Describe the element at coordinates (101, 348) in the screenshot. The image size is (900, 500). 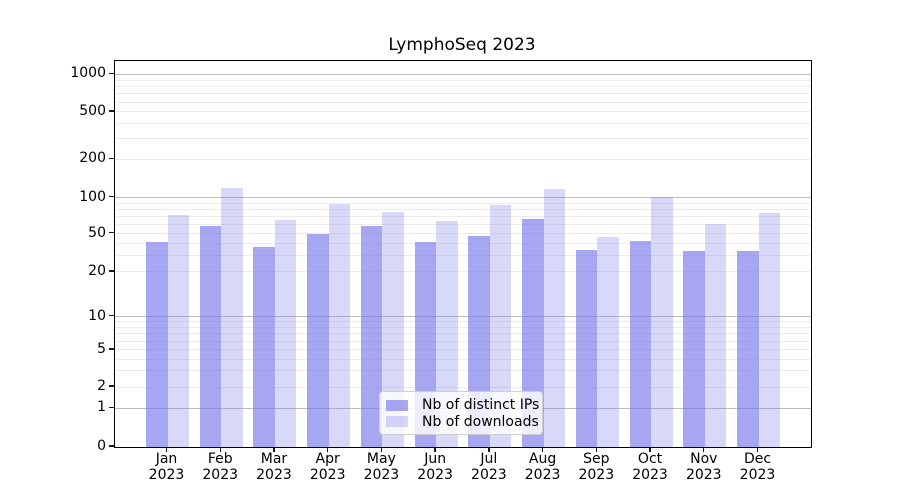
I see `y-tick-label: 5` at that location.